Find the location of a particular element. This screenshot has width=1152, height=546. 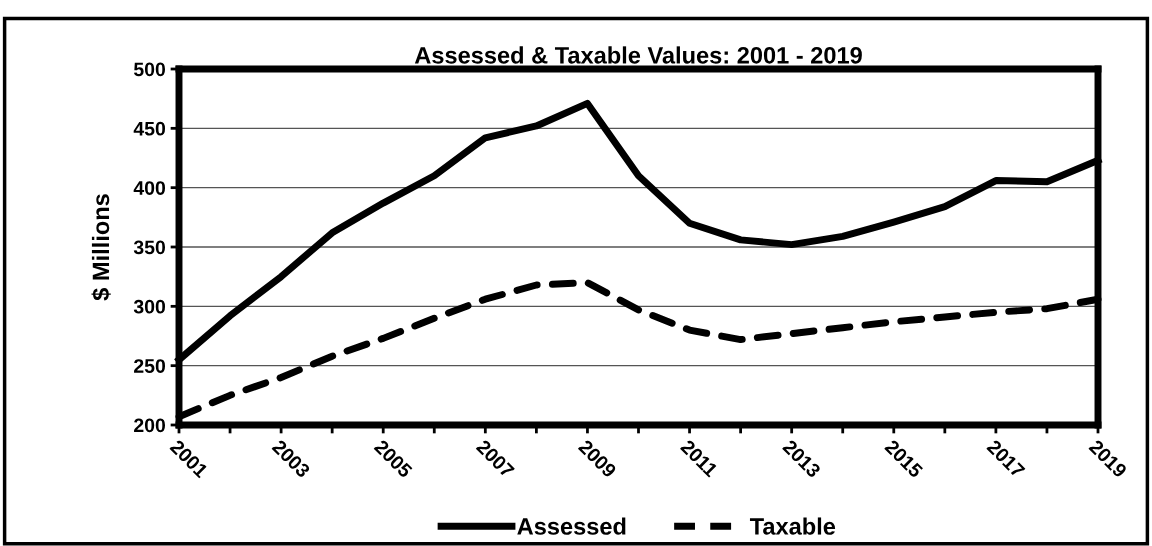

y-tick-label: 200 is located at coordinates (150, 425).